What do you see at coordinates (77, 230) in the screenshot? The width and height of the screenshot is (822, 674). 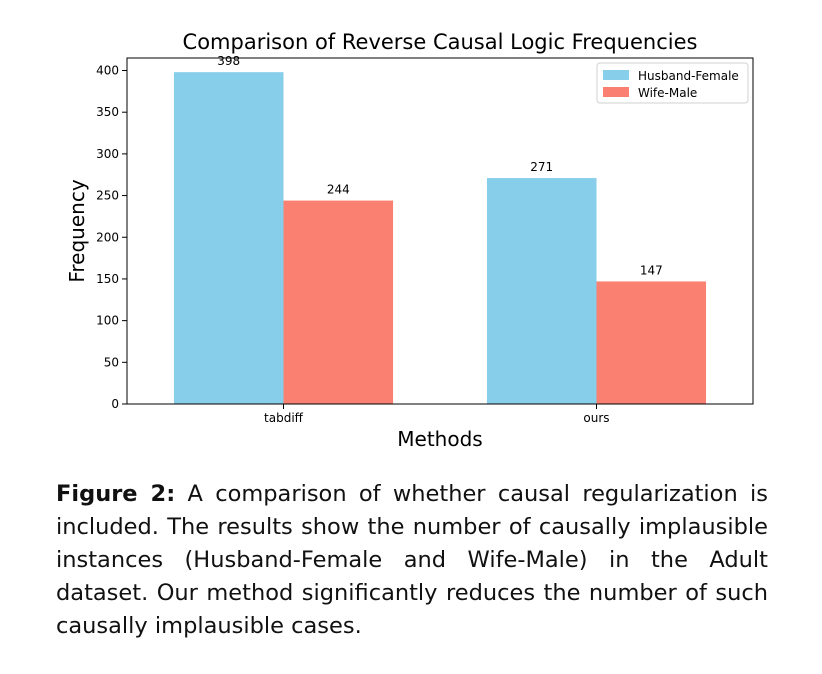 I see `y-axis-label: Frequency` at bounding box center [77, 230].